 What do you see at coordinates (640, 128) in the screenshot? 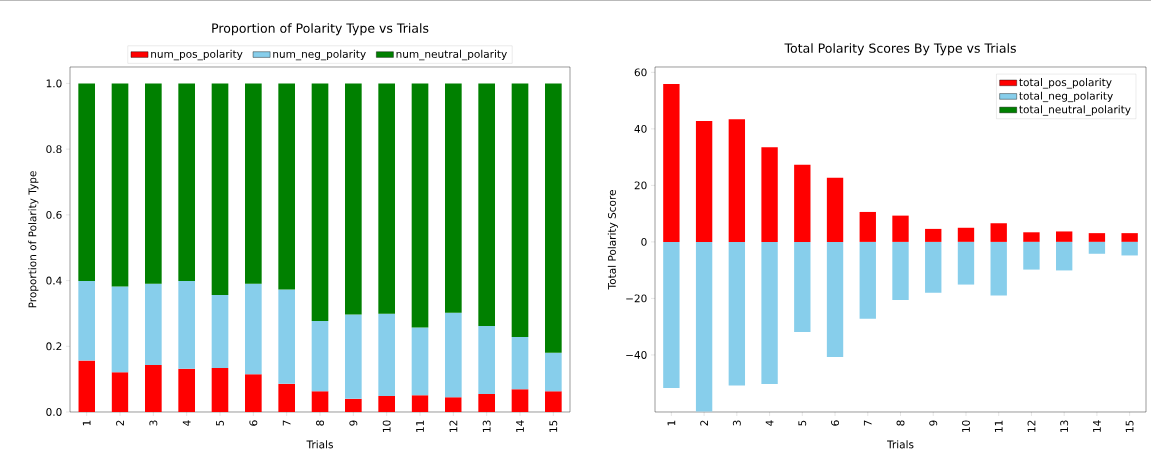
I see `y-tick-label: 40` at bounding box center [640, 128].